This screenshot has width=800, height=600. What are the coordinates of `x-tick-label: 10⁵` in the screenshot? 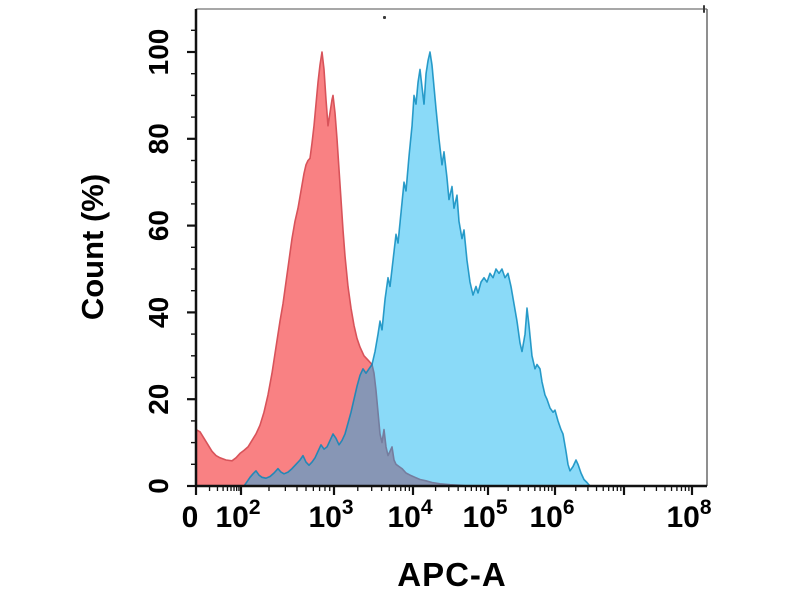 It's located at (484, 515).